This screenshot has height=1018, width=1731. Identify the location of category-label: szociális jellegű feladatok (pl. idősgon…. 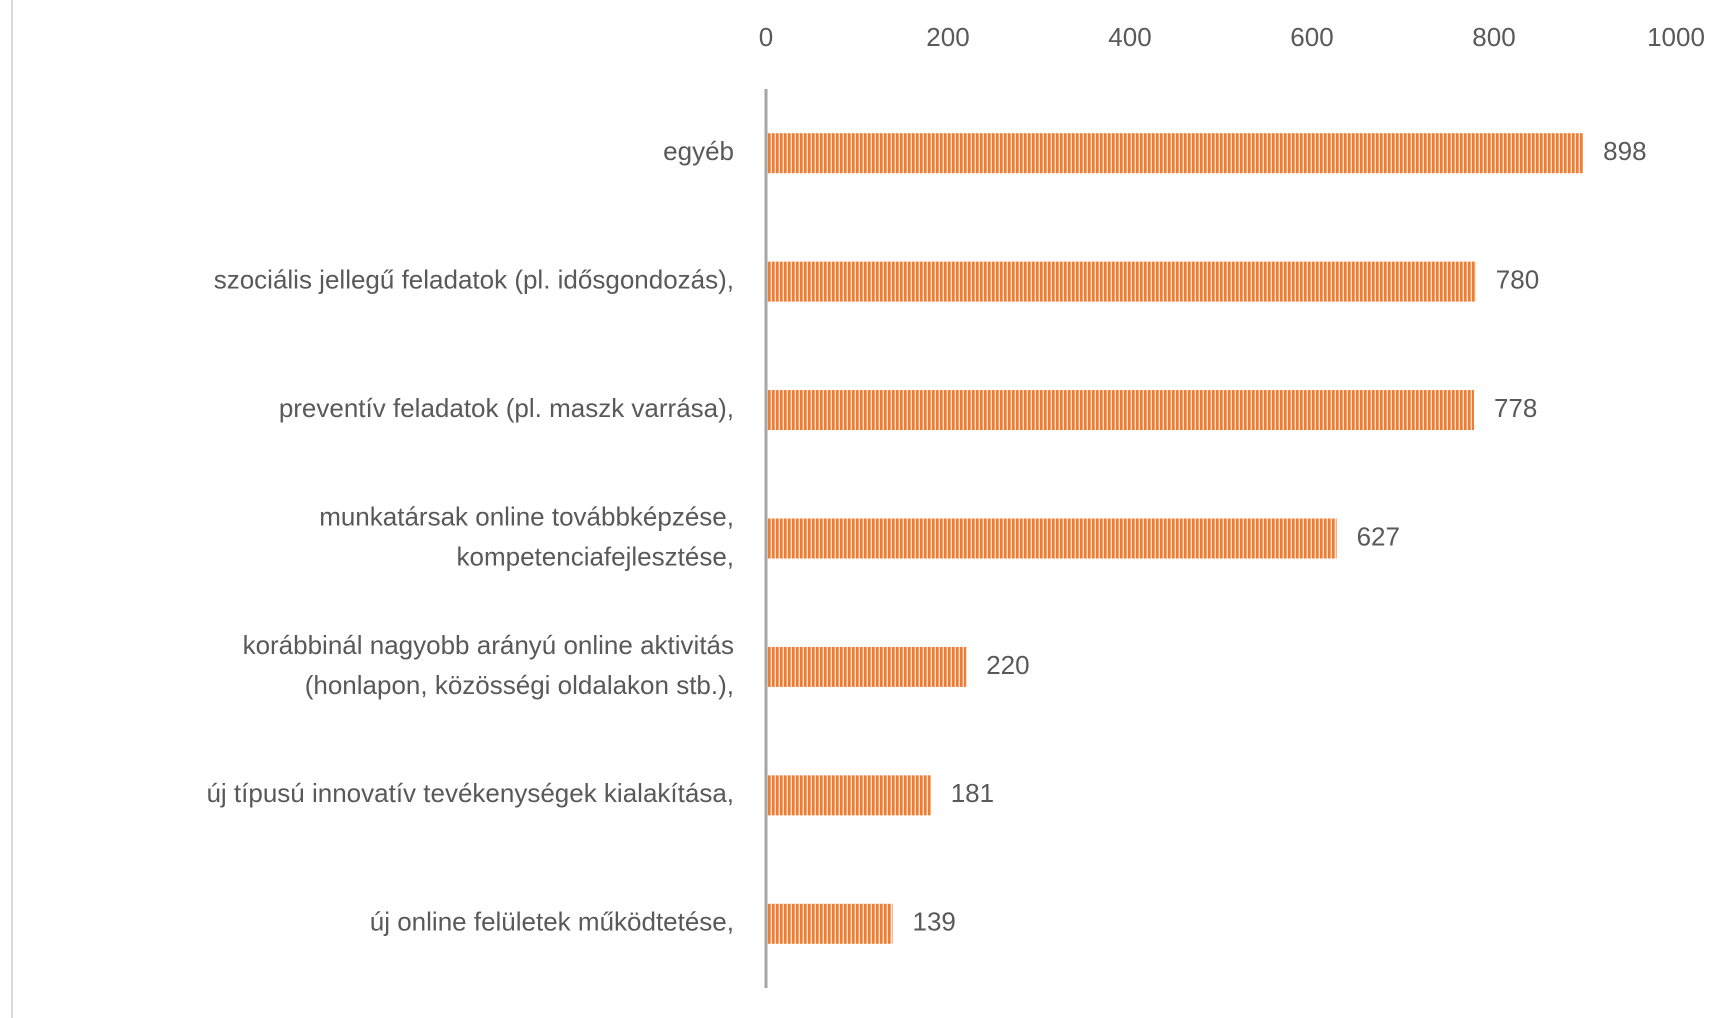
(474, 280).